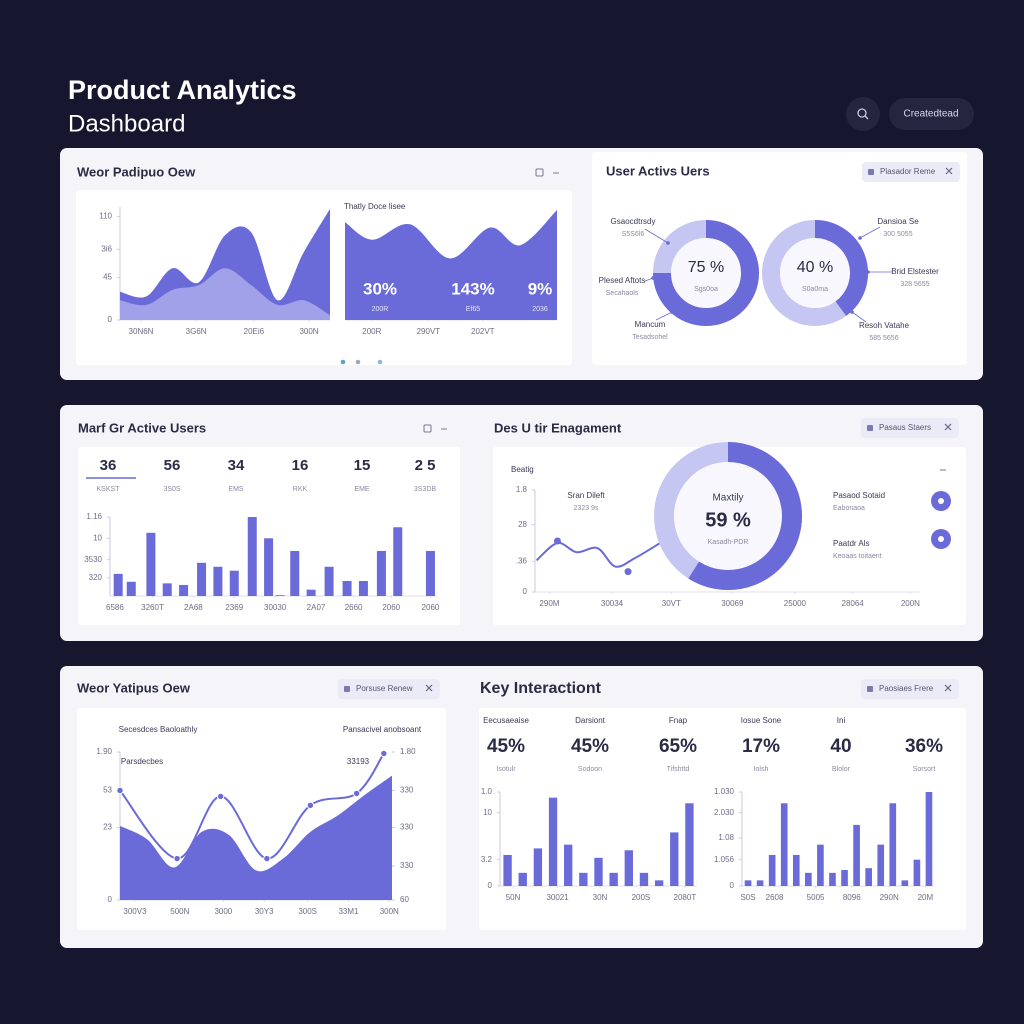 The height and width of the screenshot is (1024, 1024). What do you see at coordinates (135, 911) in the screenshot?
I see `x-tick-label: 300V3` at bounding box center [135, 911].